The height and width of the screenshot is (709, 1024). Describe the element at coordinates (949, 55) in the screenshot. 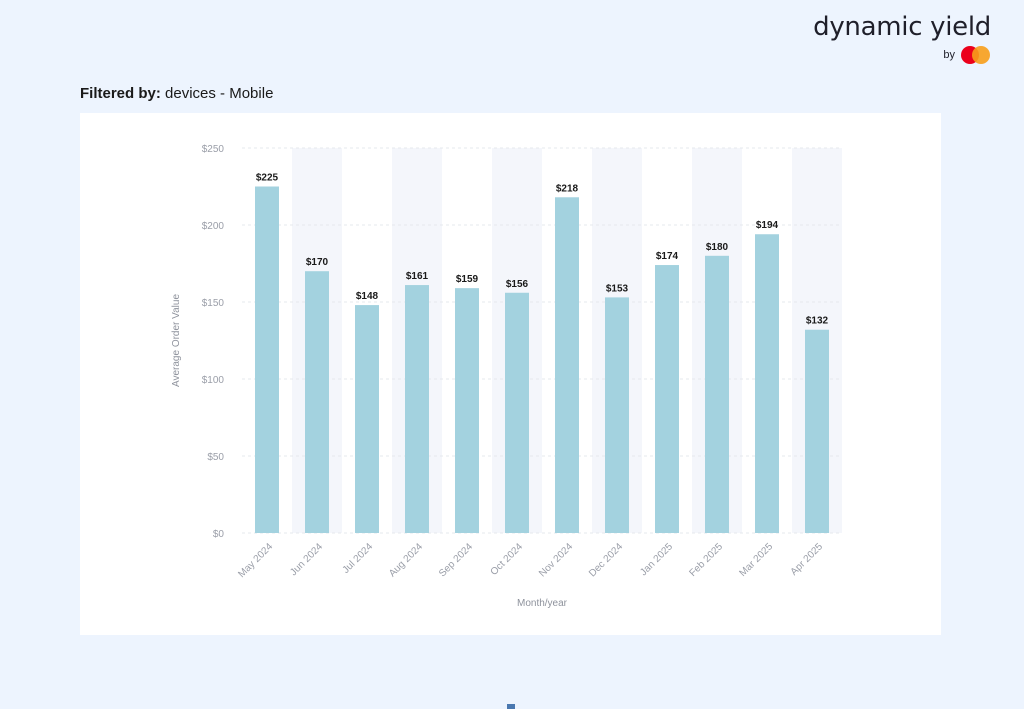

I see `brand-by-label: by` at that location.